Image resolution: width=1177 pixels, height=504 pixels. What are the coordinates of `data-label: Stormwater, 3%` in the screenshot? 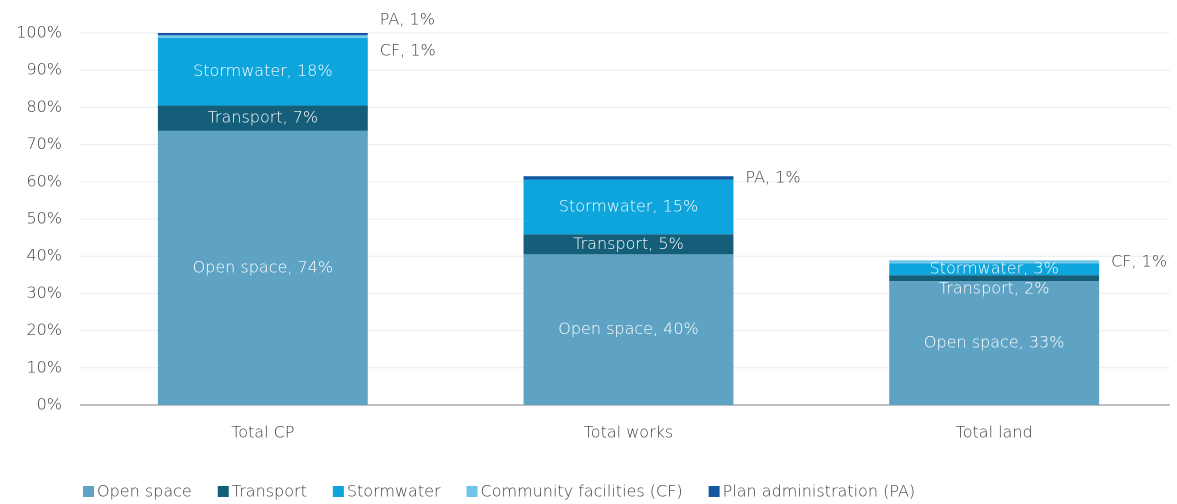 It's located at (994, 268).